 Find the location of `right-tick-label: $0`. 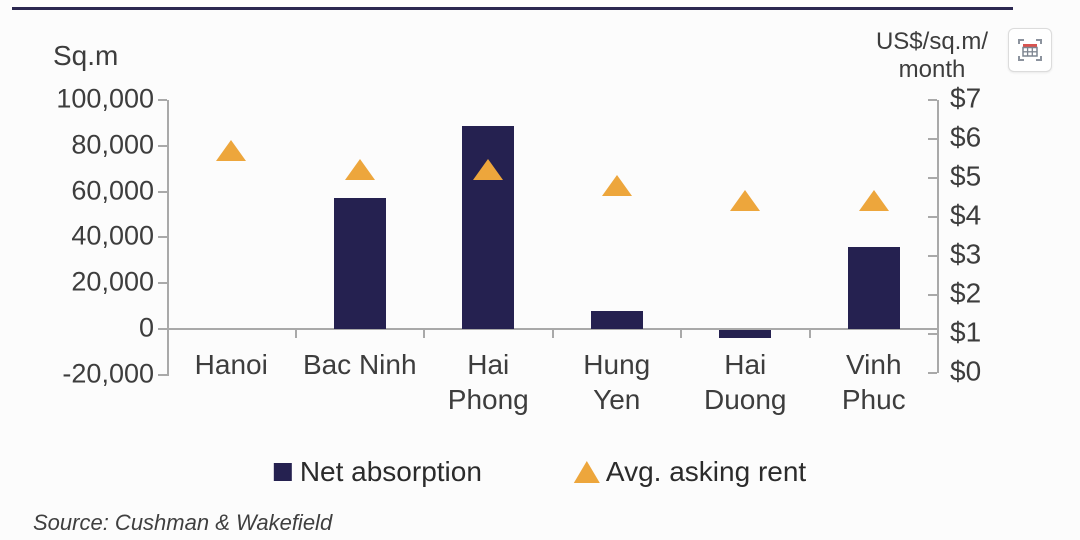

right-tick-label: $0 is located at coordinates (966, 371).